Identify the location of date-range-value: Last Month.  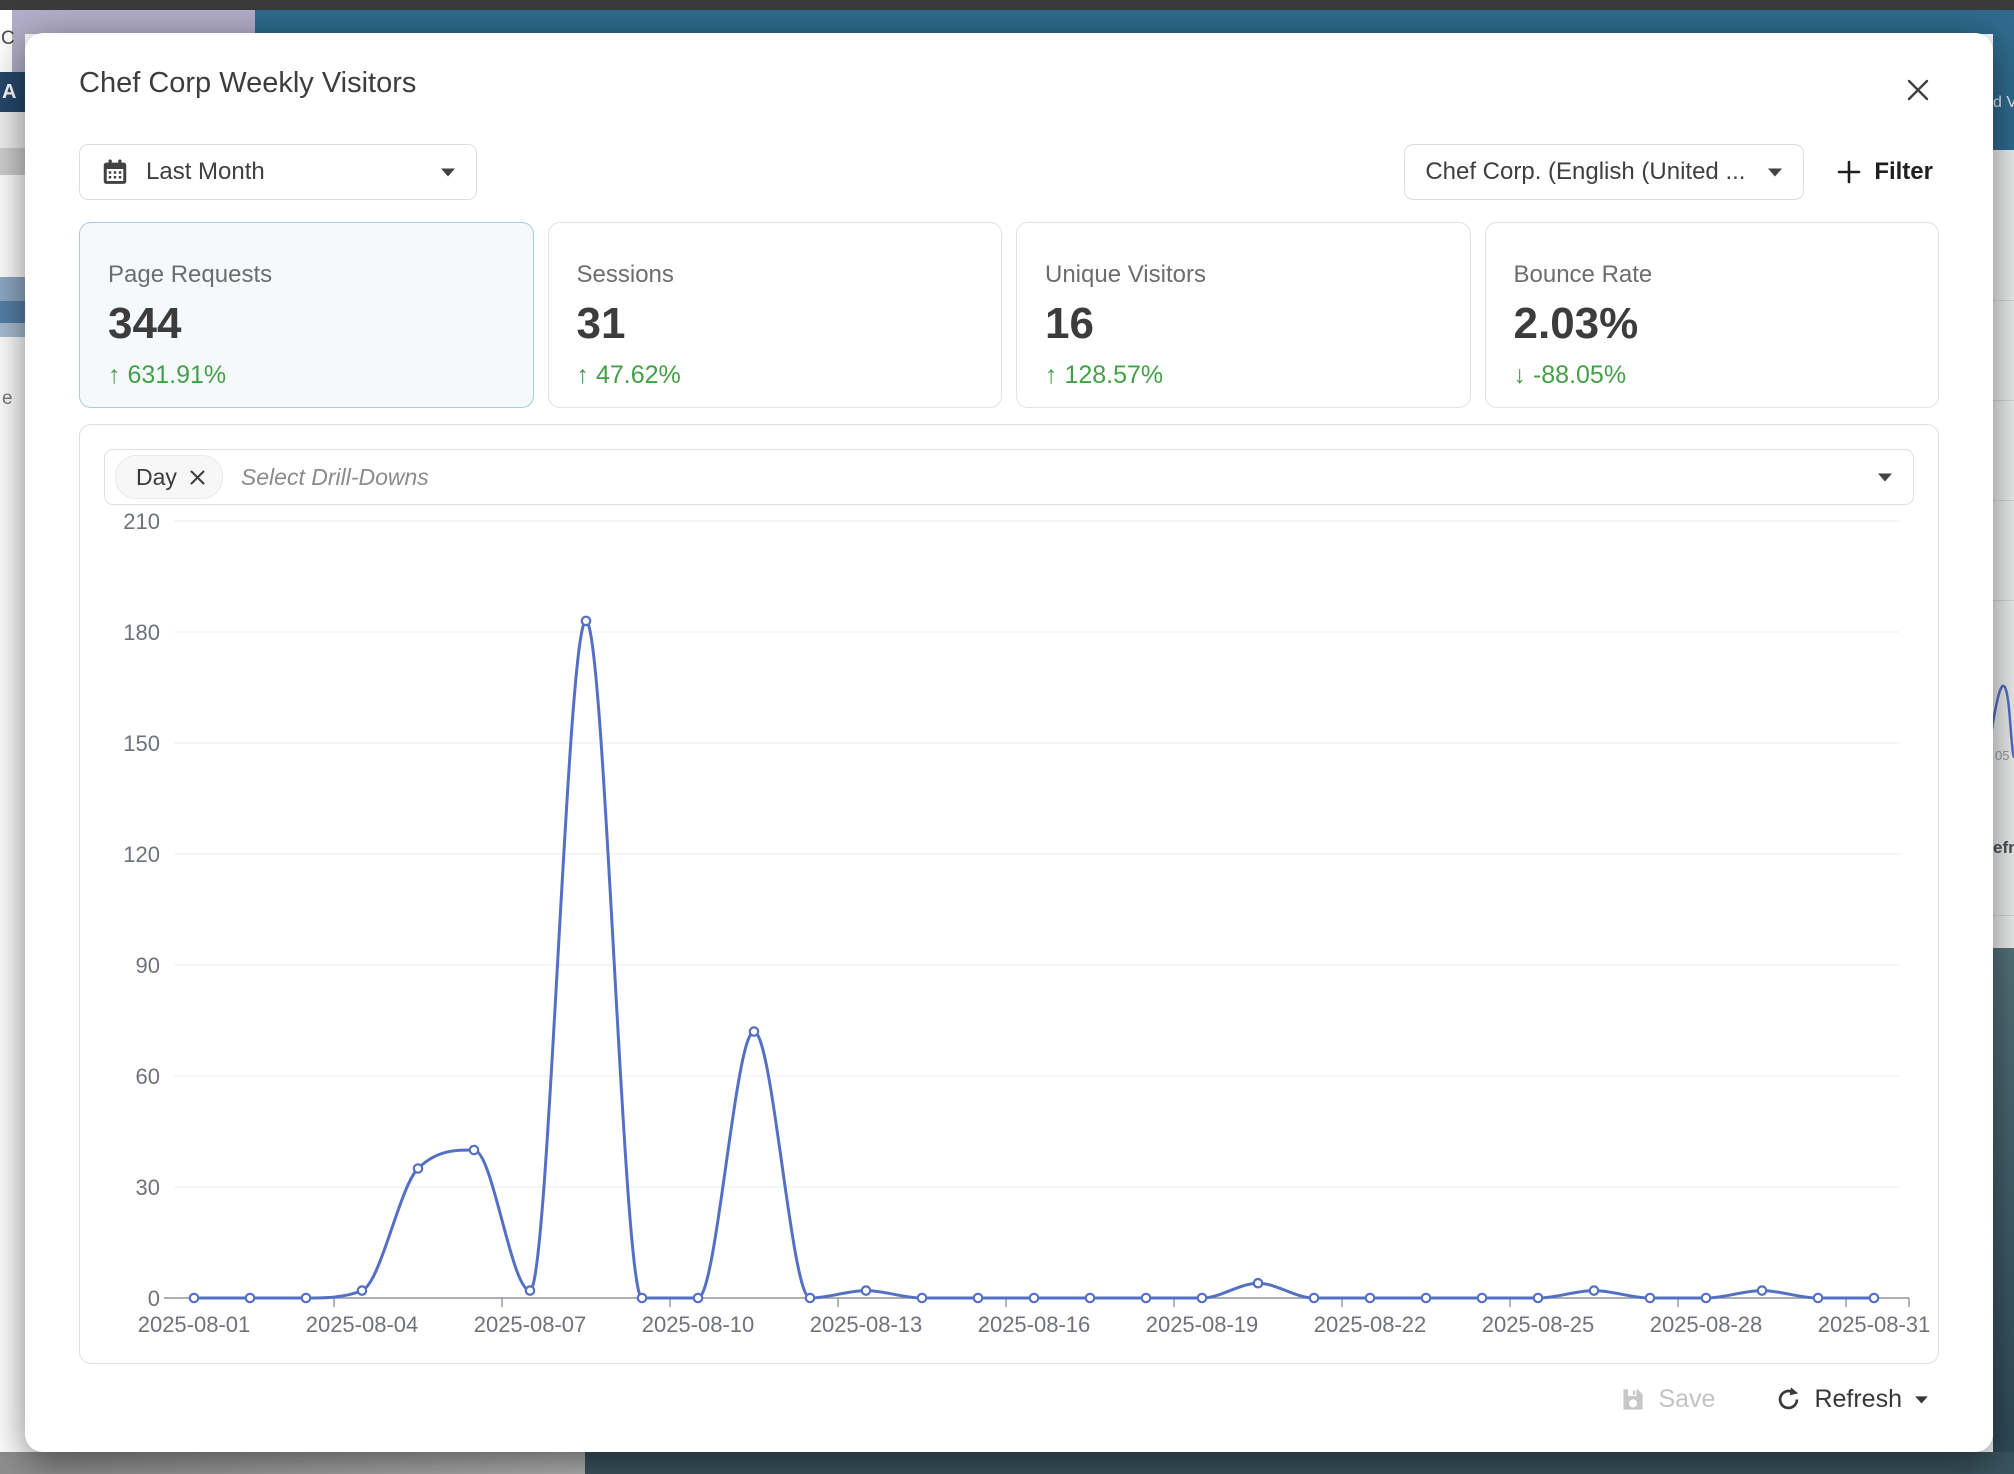
(205, 171).